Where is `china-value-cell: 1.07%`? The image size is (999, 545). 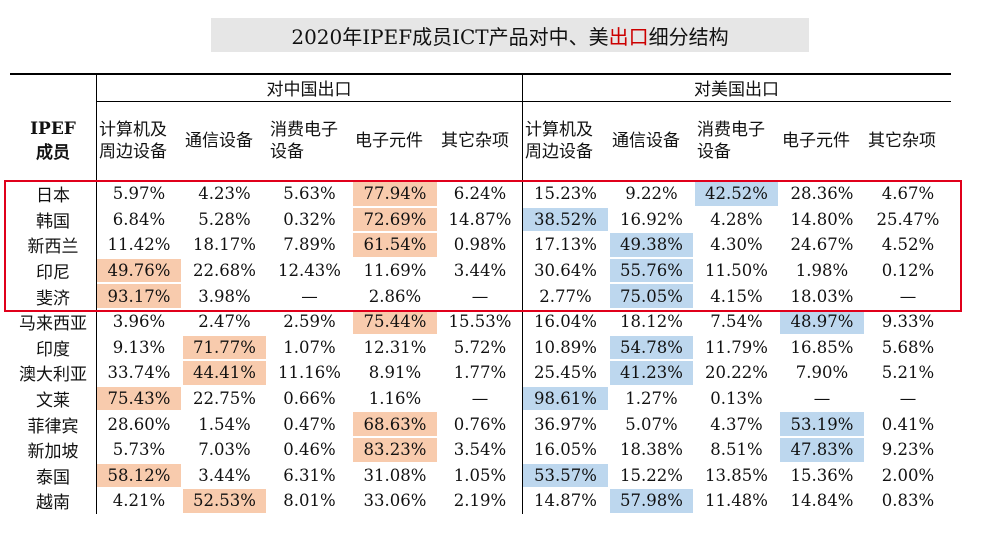 china-value-cell: 1.07% is located at coordinates (309, 347).